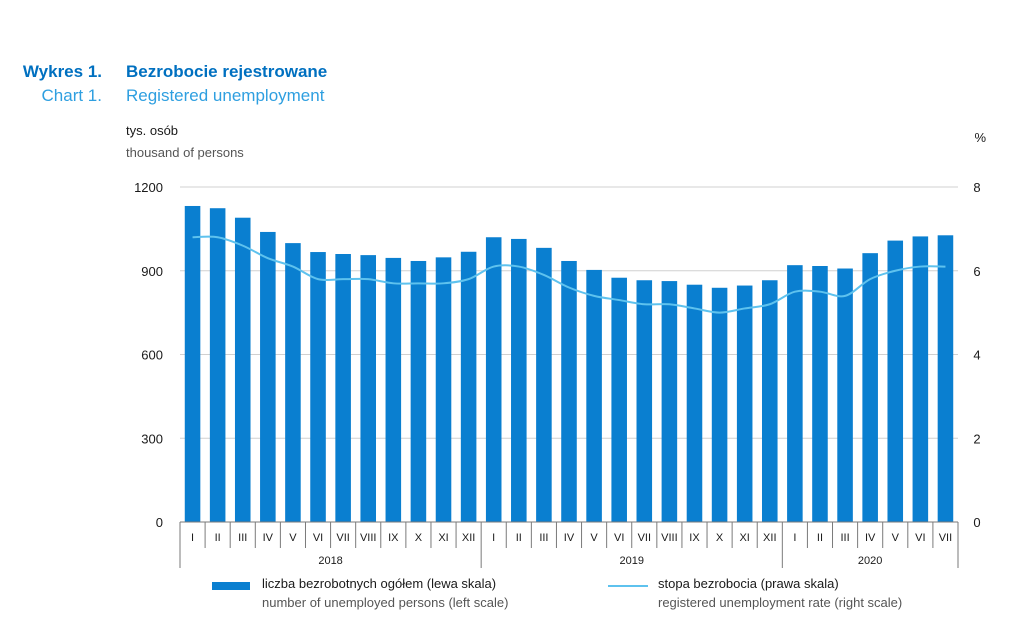 The width and height of the screenshot is (1024, 643). Describe the element at coordinates (152, 355) in the screenshot. I see `left-tick-label: 600` at that location.